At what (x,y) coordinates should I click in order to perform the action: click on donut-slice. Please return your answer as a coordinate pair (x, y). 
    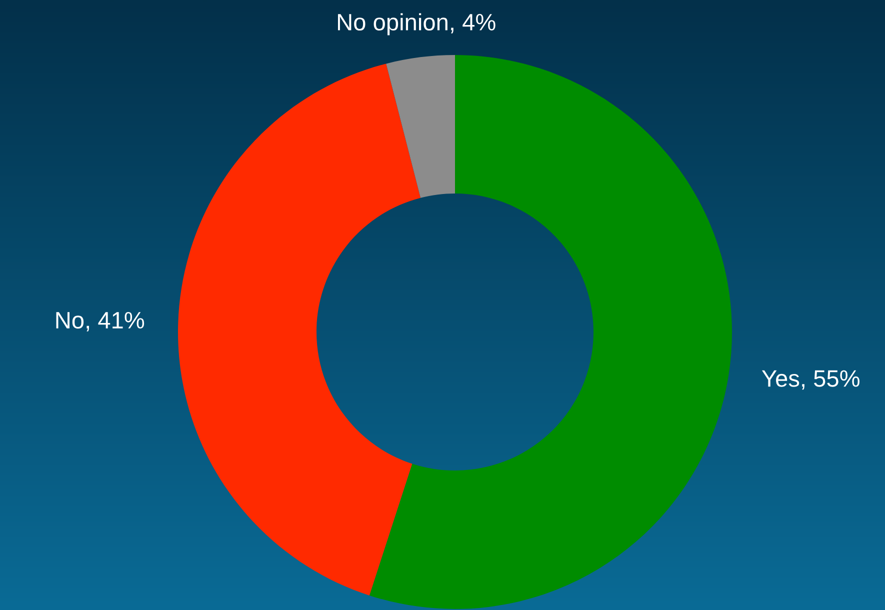
    Looking at the image, I should click on (420, 126).